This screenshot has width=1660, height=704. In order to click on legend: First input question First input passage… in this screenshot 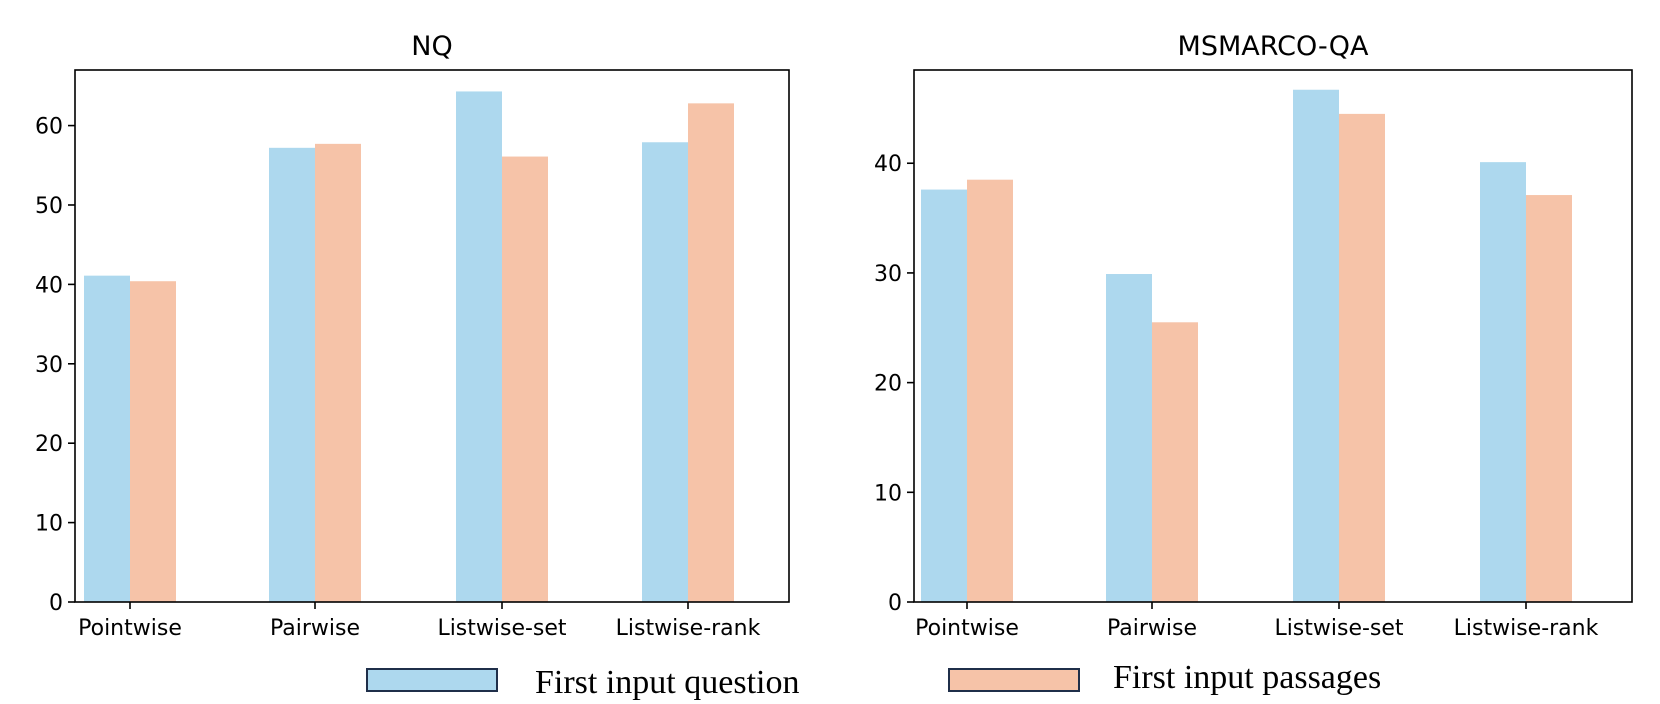, I will do `click(873, 680)`.